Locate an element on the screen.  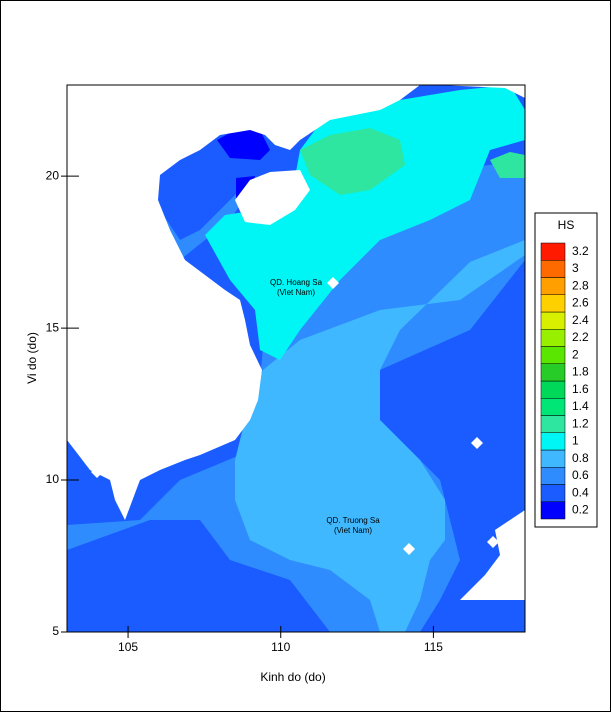
colorbar-label: 2.6 is located at coordinates (580, 303).